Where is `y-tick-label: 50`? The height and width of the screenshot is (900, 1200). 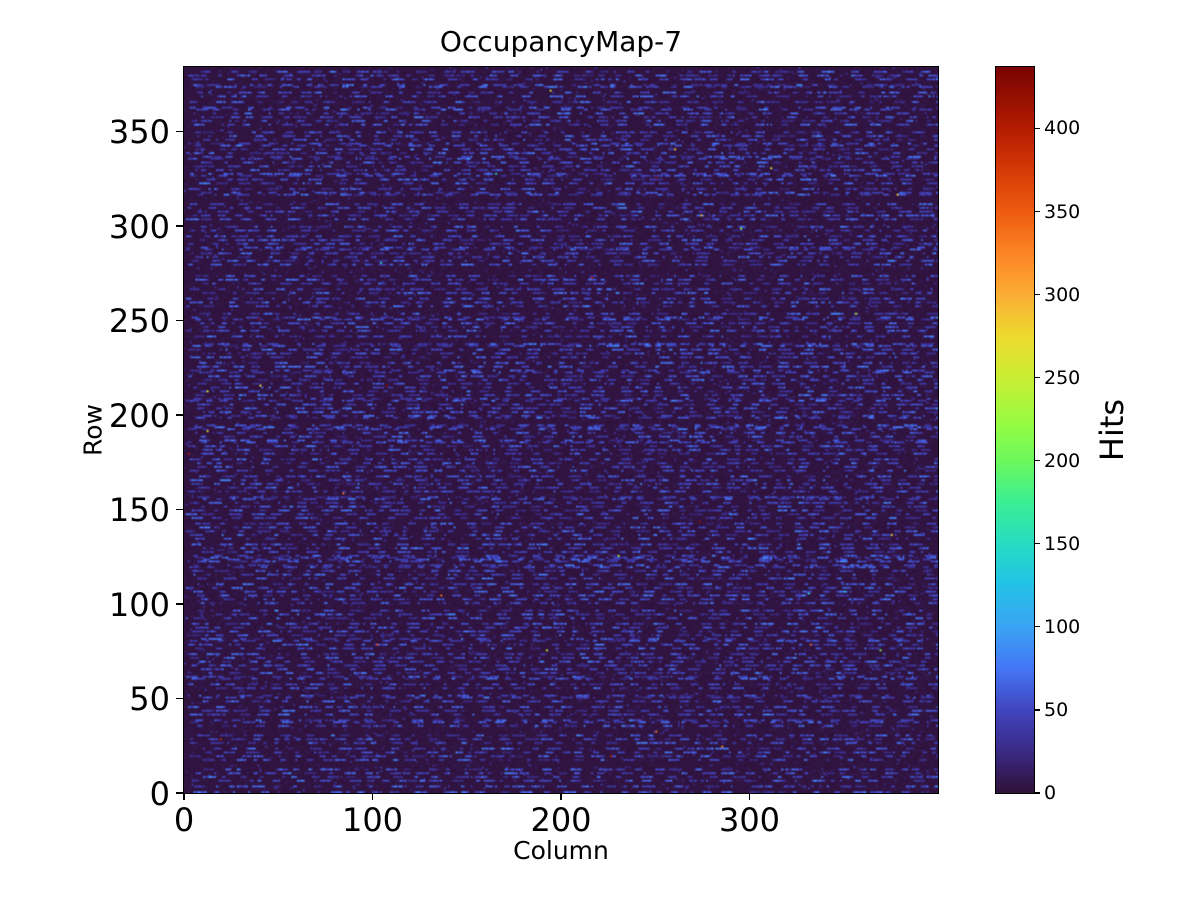
y-tick-label: 50 is located at coordinates (149, 699).